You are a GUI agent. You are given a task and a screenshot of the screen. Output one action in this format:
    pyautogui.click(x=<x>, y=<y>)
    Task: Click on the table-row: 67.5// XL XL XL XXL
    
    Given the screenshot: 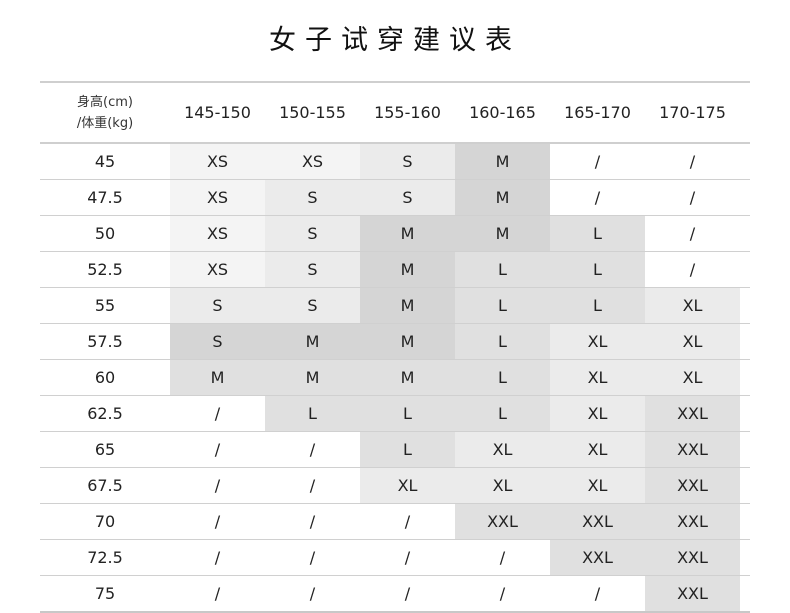 What is the action you would take?
    pyautogui.click(x=395, y=486)
    